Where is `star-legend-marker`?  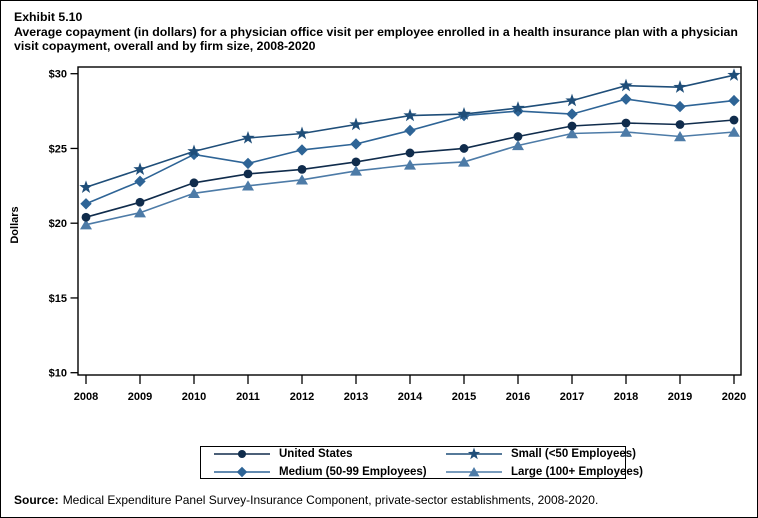 star-legend-marker is located at coordinates (474, 453).